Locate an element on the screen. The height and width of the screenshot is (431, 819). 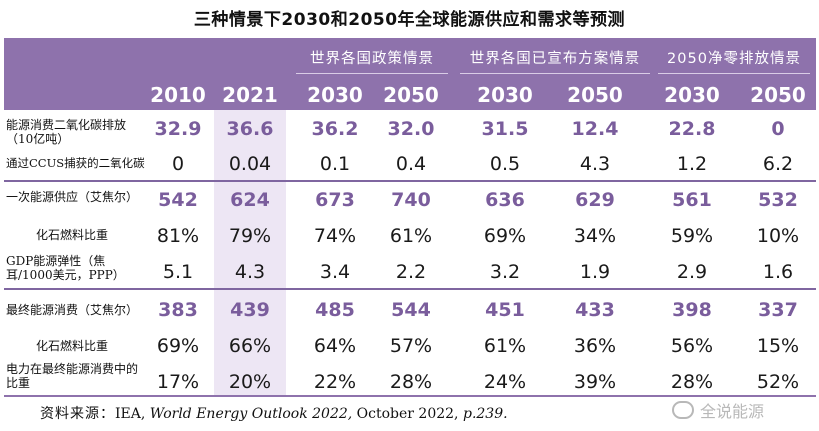
table-cell: 383 is located at coordinates (178, 310).